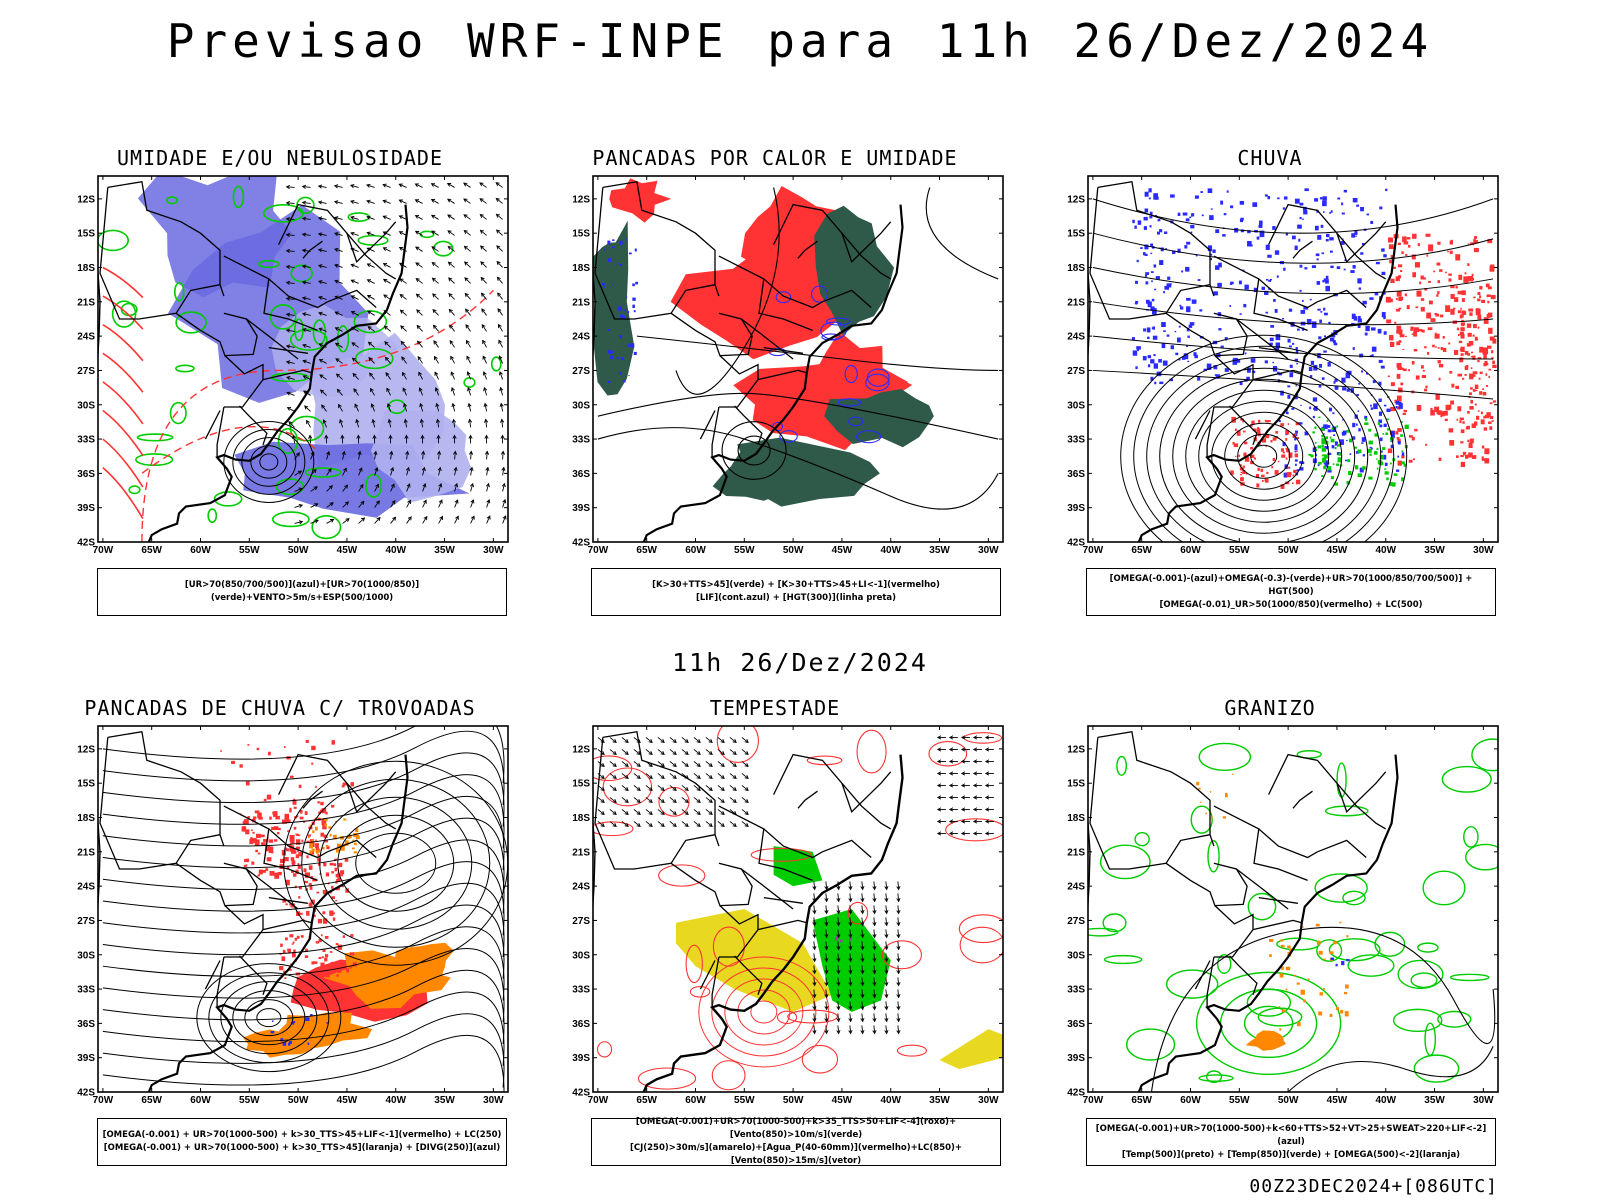 This screenshot has width=1600, height=1200. What do you see at coordinates (396, 863) in the screenshot?
I see `streamline` at bounding box center [396, 863].